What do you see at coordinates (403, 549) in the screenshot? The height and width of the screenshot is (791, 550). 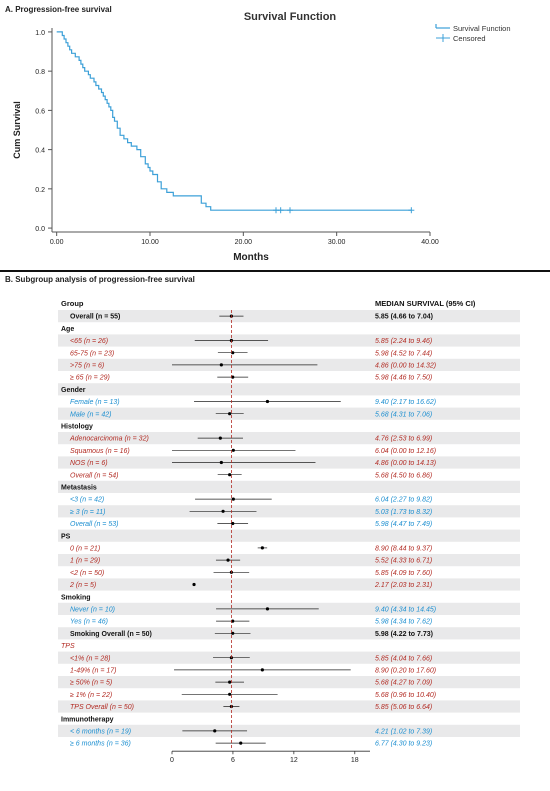 I see `ci-value: 8.90 (8.44 to 9.37)` at bounding box center [403, 549].